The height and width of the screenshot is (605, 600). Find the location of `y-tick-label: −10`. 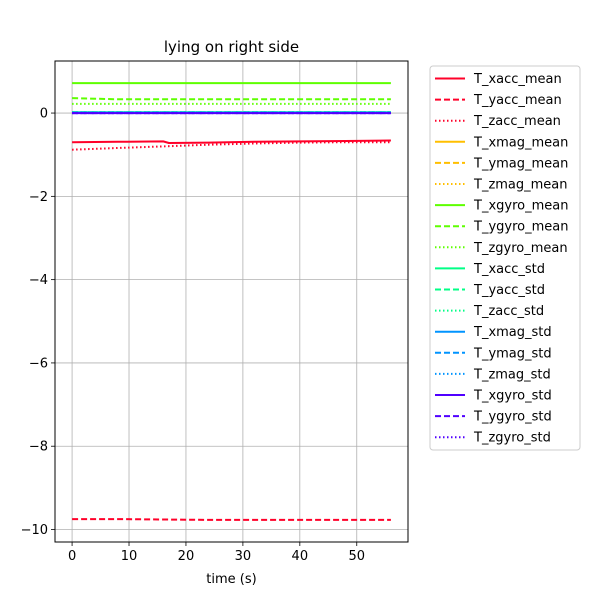

y-tick-label: −10 is located at coordinates (34, 530).